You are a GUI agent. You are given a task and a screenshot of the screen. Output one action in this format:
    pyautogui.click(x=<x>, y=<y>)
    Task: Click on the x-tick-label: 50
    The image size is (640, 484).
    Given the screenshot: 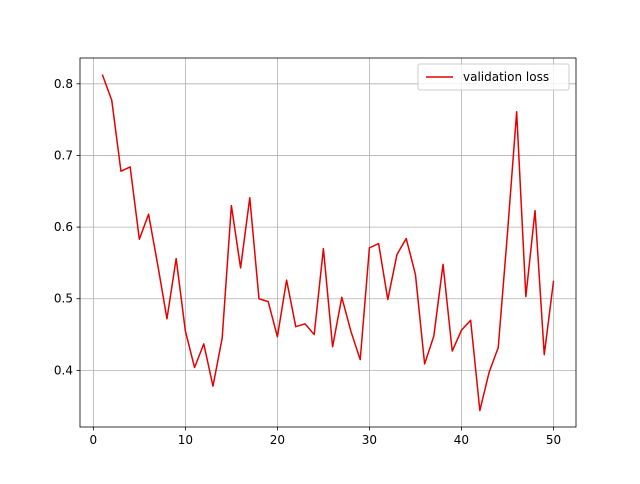 What is the action you would take?
    pyautogui.click(x=553, y=440)
    